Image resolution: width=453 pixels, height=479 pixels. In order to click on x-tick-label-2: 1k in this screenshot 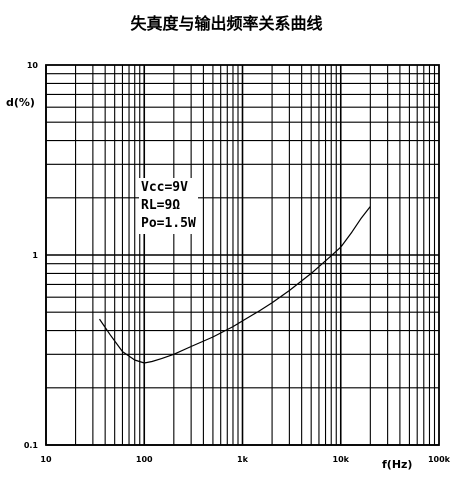, I will do `click(243, 459)`.